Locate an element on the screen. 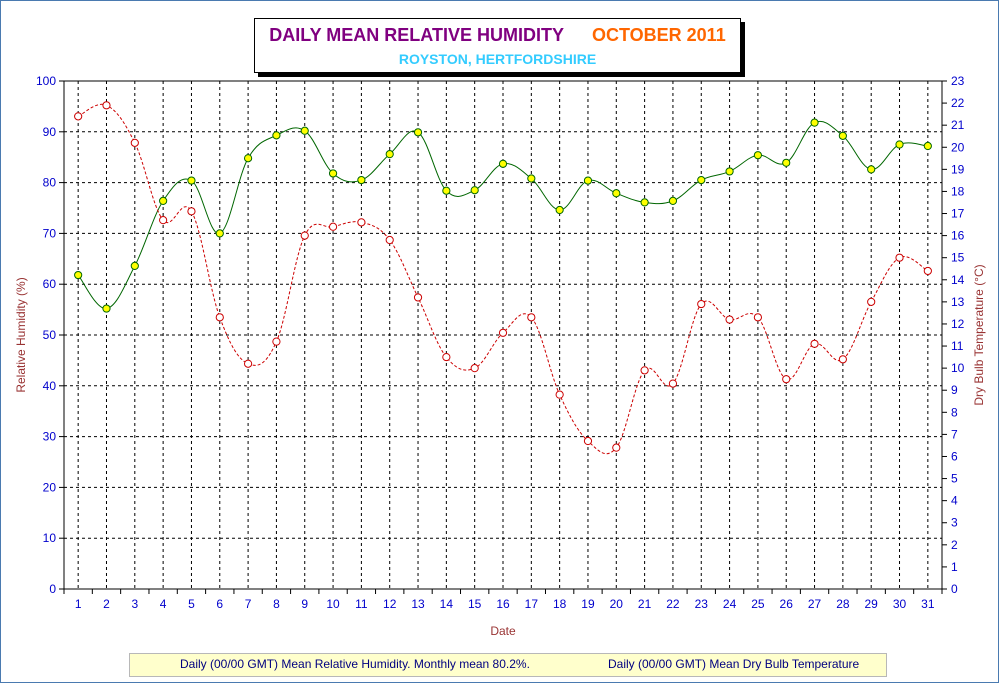 The height and width of the screenshot is (683, 999). y2-tick-label: 6 is located at coordinates (954, 456).